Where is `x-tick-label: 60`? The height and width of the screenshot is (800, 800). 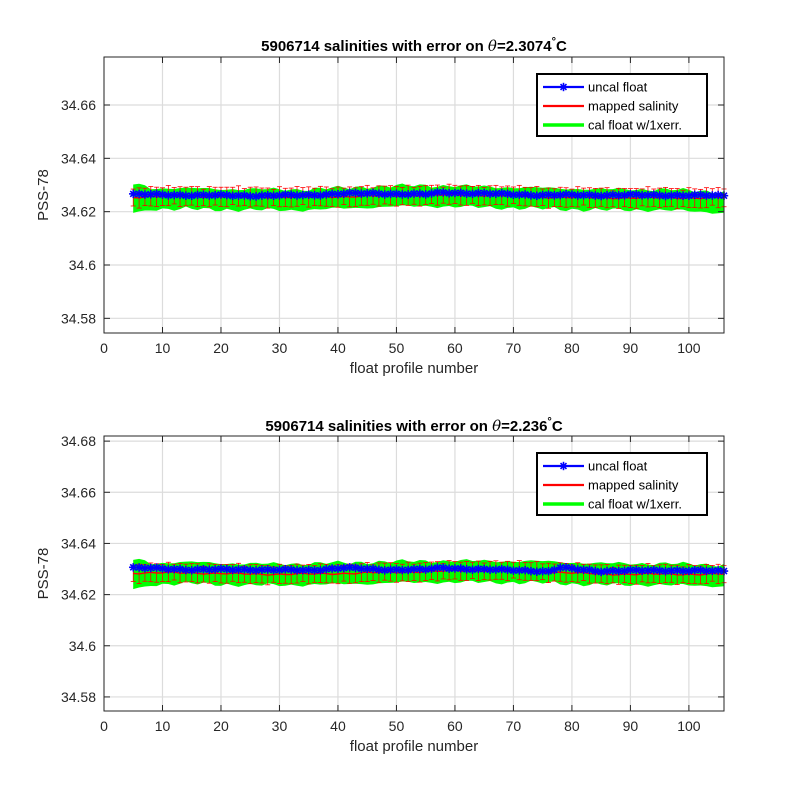 x-tick-label: 60 is located at coordinates (455, 726).